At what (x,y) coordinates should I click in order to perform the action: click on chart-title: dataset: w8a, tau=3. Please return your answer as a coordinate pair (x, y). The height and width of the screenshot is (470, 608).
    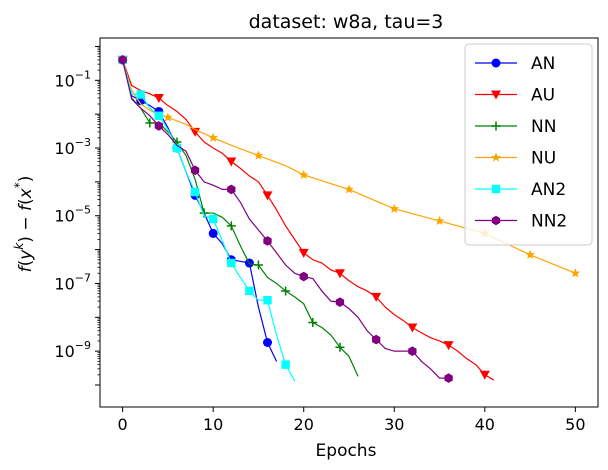
    Looking at the image, I should click on (346, 22).